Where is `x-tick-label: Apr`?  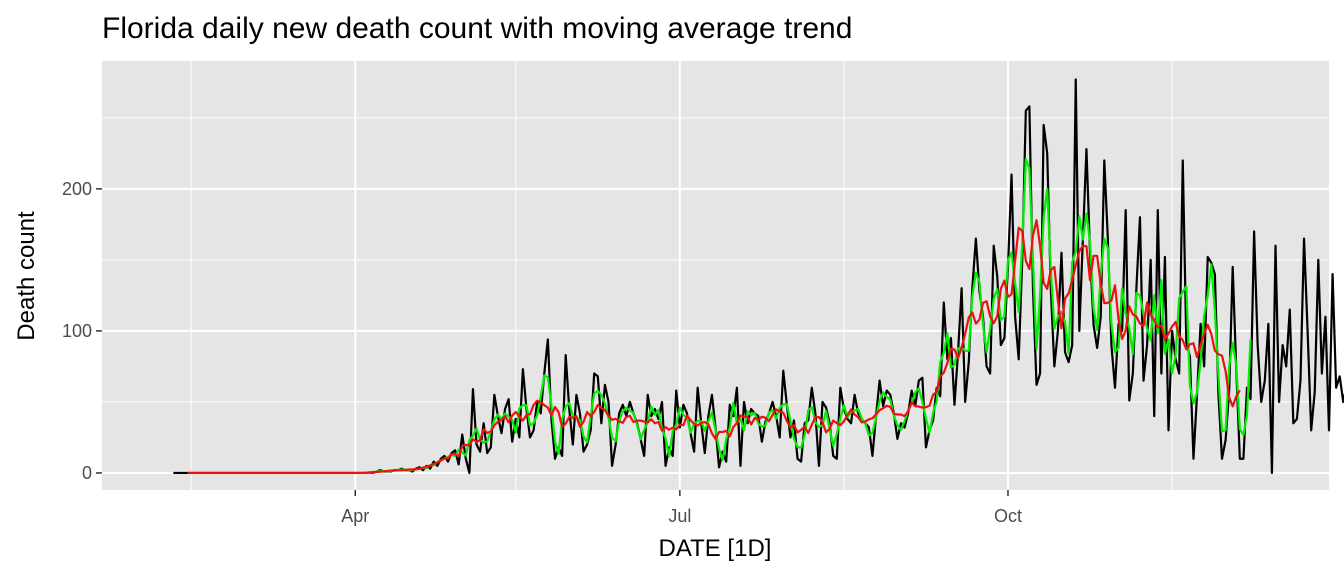 x-tick-label: Apr is located at coordinates (355, 516).